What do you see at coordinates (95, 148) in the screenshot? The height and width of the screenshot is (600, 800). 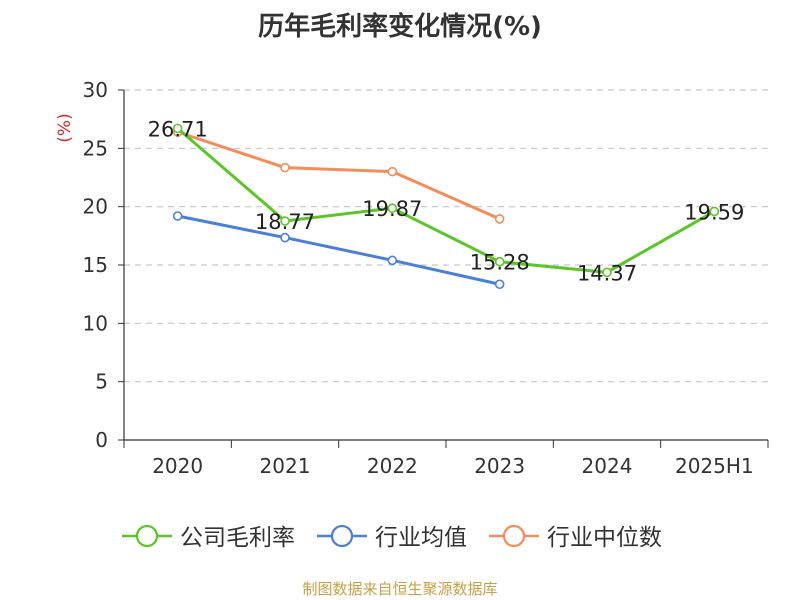 I see `y-tick-label: 25` at bounding box center [95, 148].